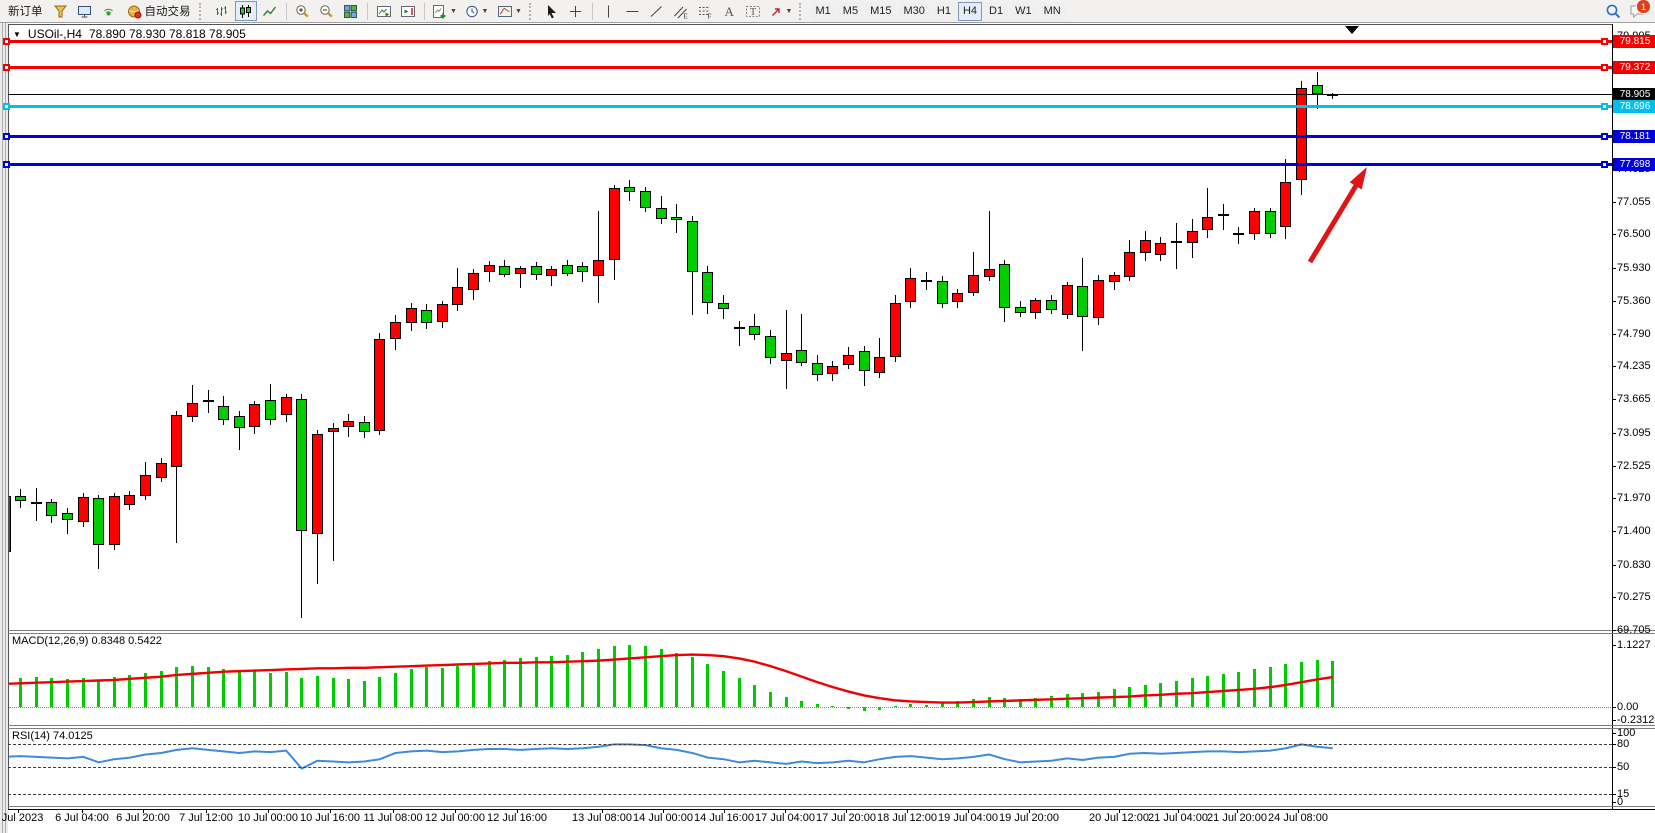 This screenshot has width=1655, height=833. What do you see at coordinates (25, 11) in the screenshot?
I see `new-order-button: 新订单` at bounding box center [25, 11].